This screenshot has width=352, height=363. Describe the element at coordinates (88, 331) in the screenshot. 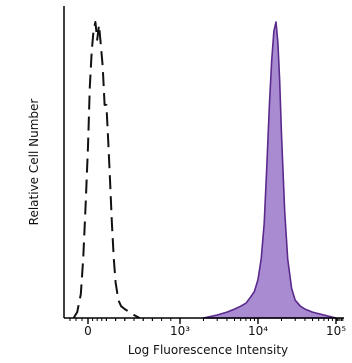

I see `x-tick-label: 0` at that location.